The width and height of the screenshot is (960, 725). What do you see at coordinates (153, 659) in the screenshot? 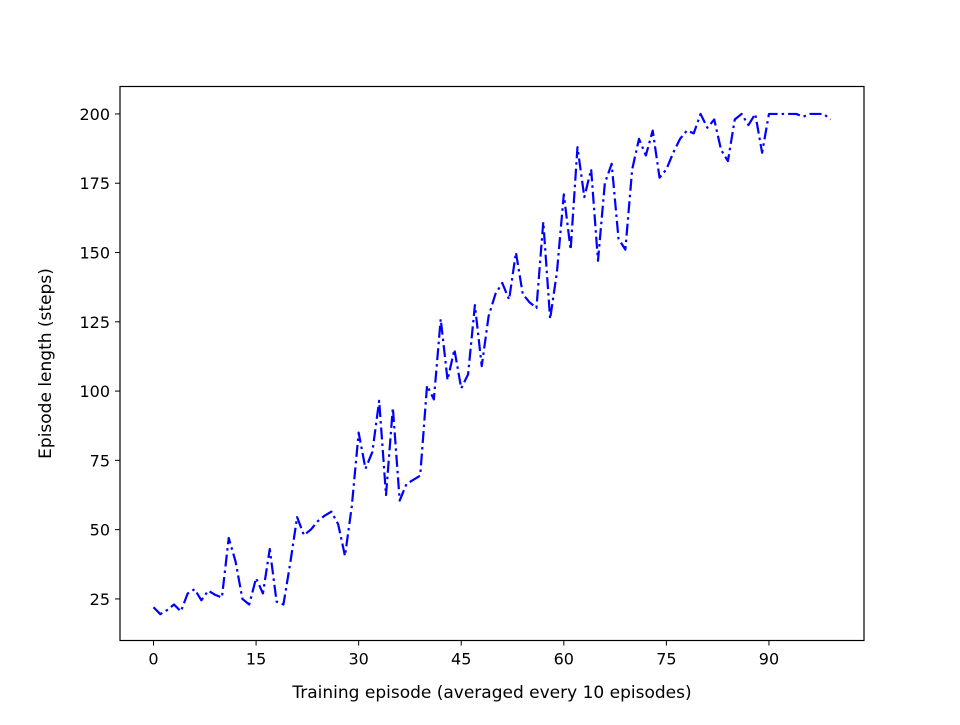
I see `x-tick-label: 0` at bounding box center [153, 659].